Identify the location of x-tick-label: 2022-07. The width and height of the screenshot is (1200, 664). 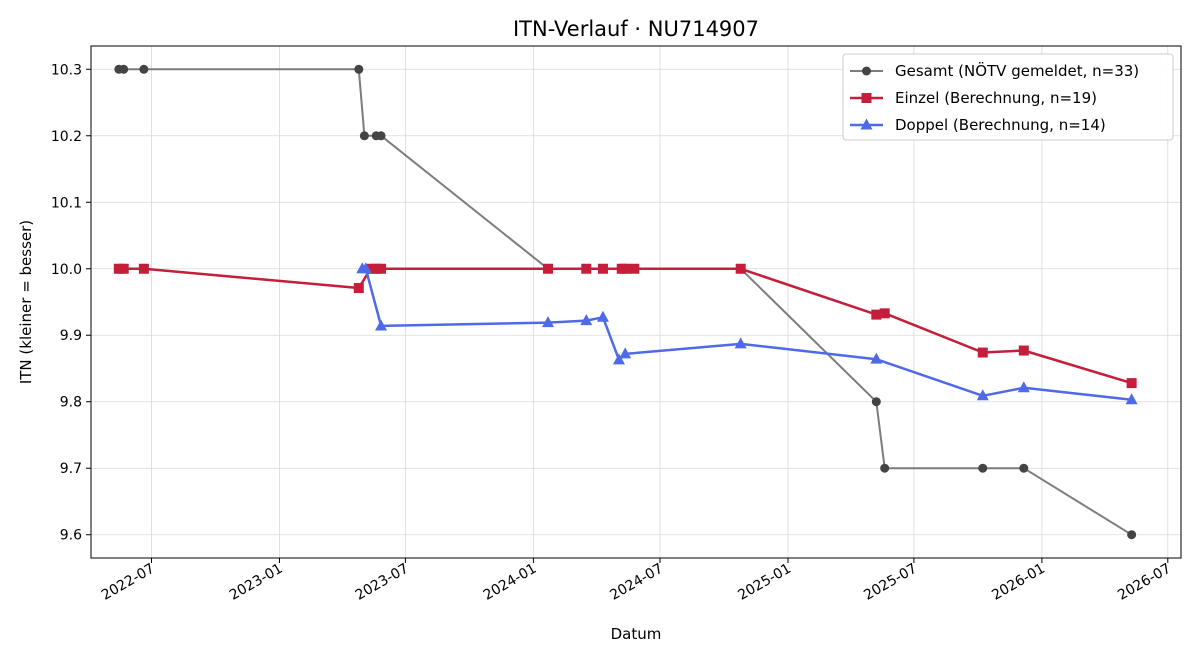
(128, 582).